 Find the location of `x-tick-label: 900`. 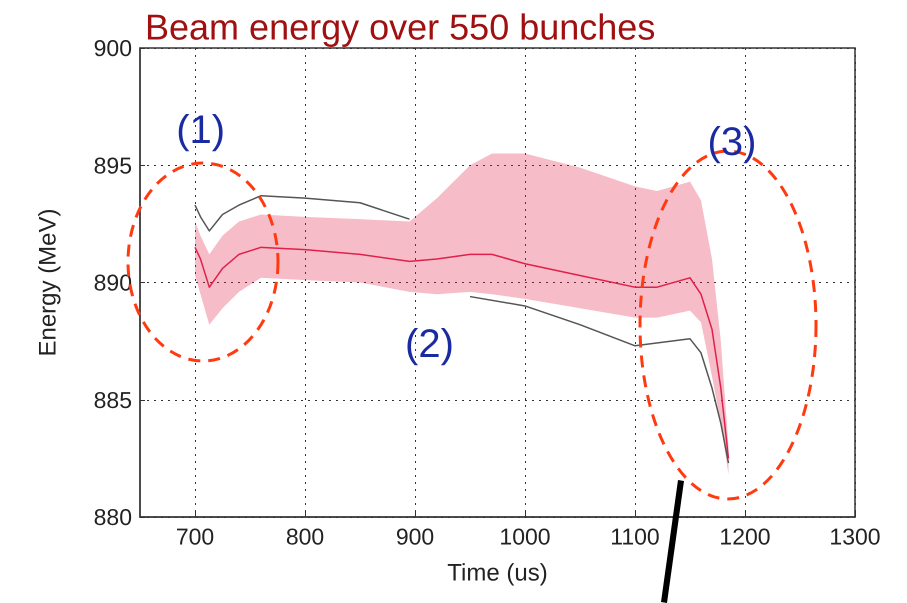

x-tick-label: 900 is located at coordinates (415, 537).